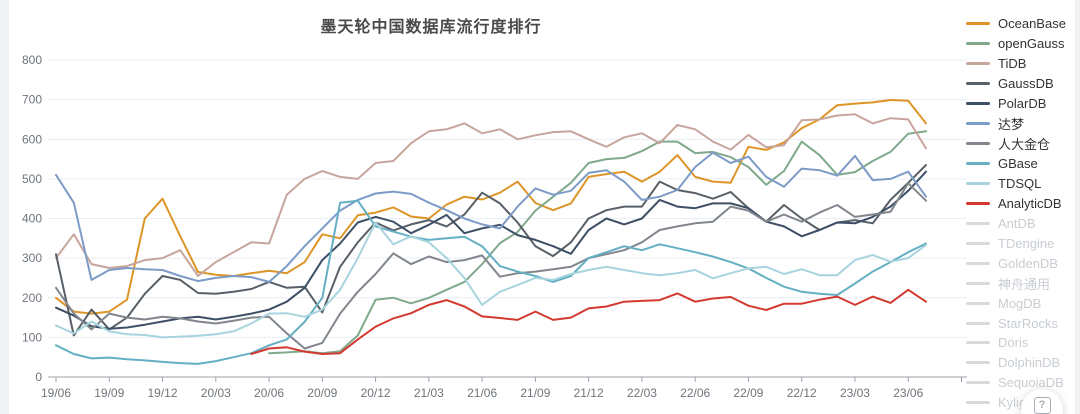  I want to click on legend-item-SequoiaDB: SequoiaDB, so click(1022, 383).